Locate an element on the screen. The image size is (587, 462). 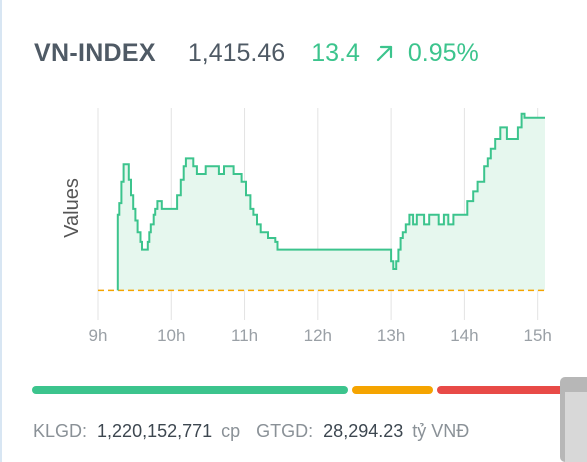
index-change-percent: 0.95% is located at coordinates (443, 52).